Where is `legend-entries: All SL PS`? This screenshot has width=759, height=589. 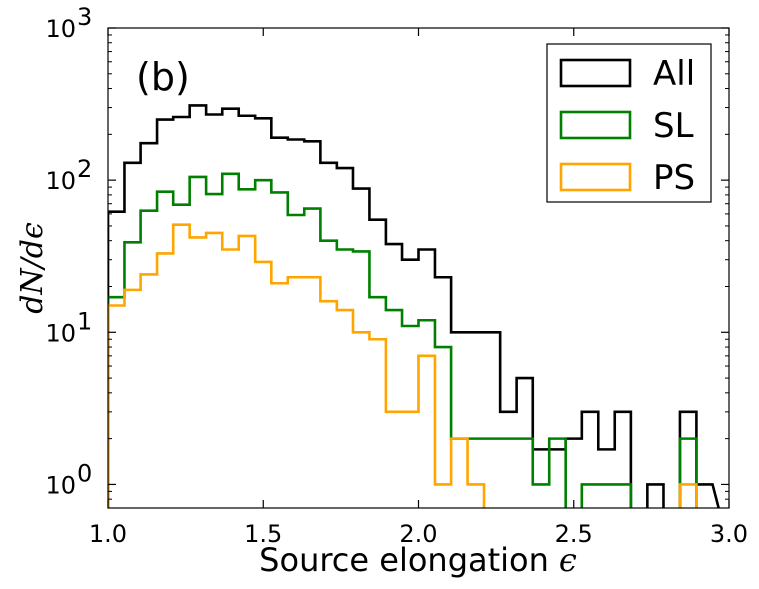
legend-entries: All SL PS is located at coordinates (627, 126).